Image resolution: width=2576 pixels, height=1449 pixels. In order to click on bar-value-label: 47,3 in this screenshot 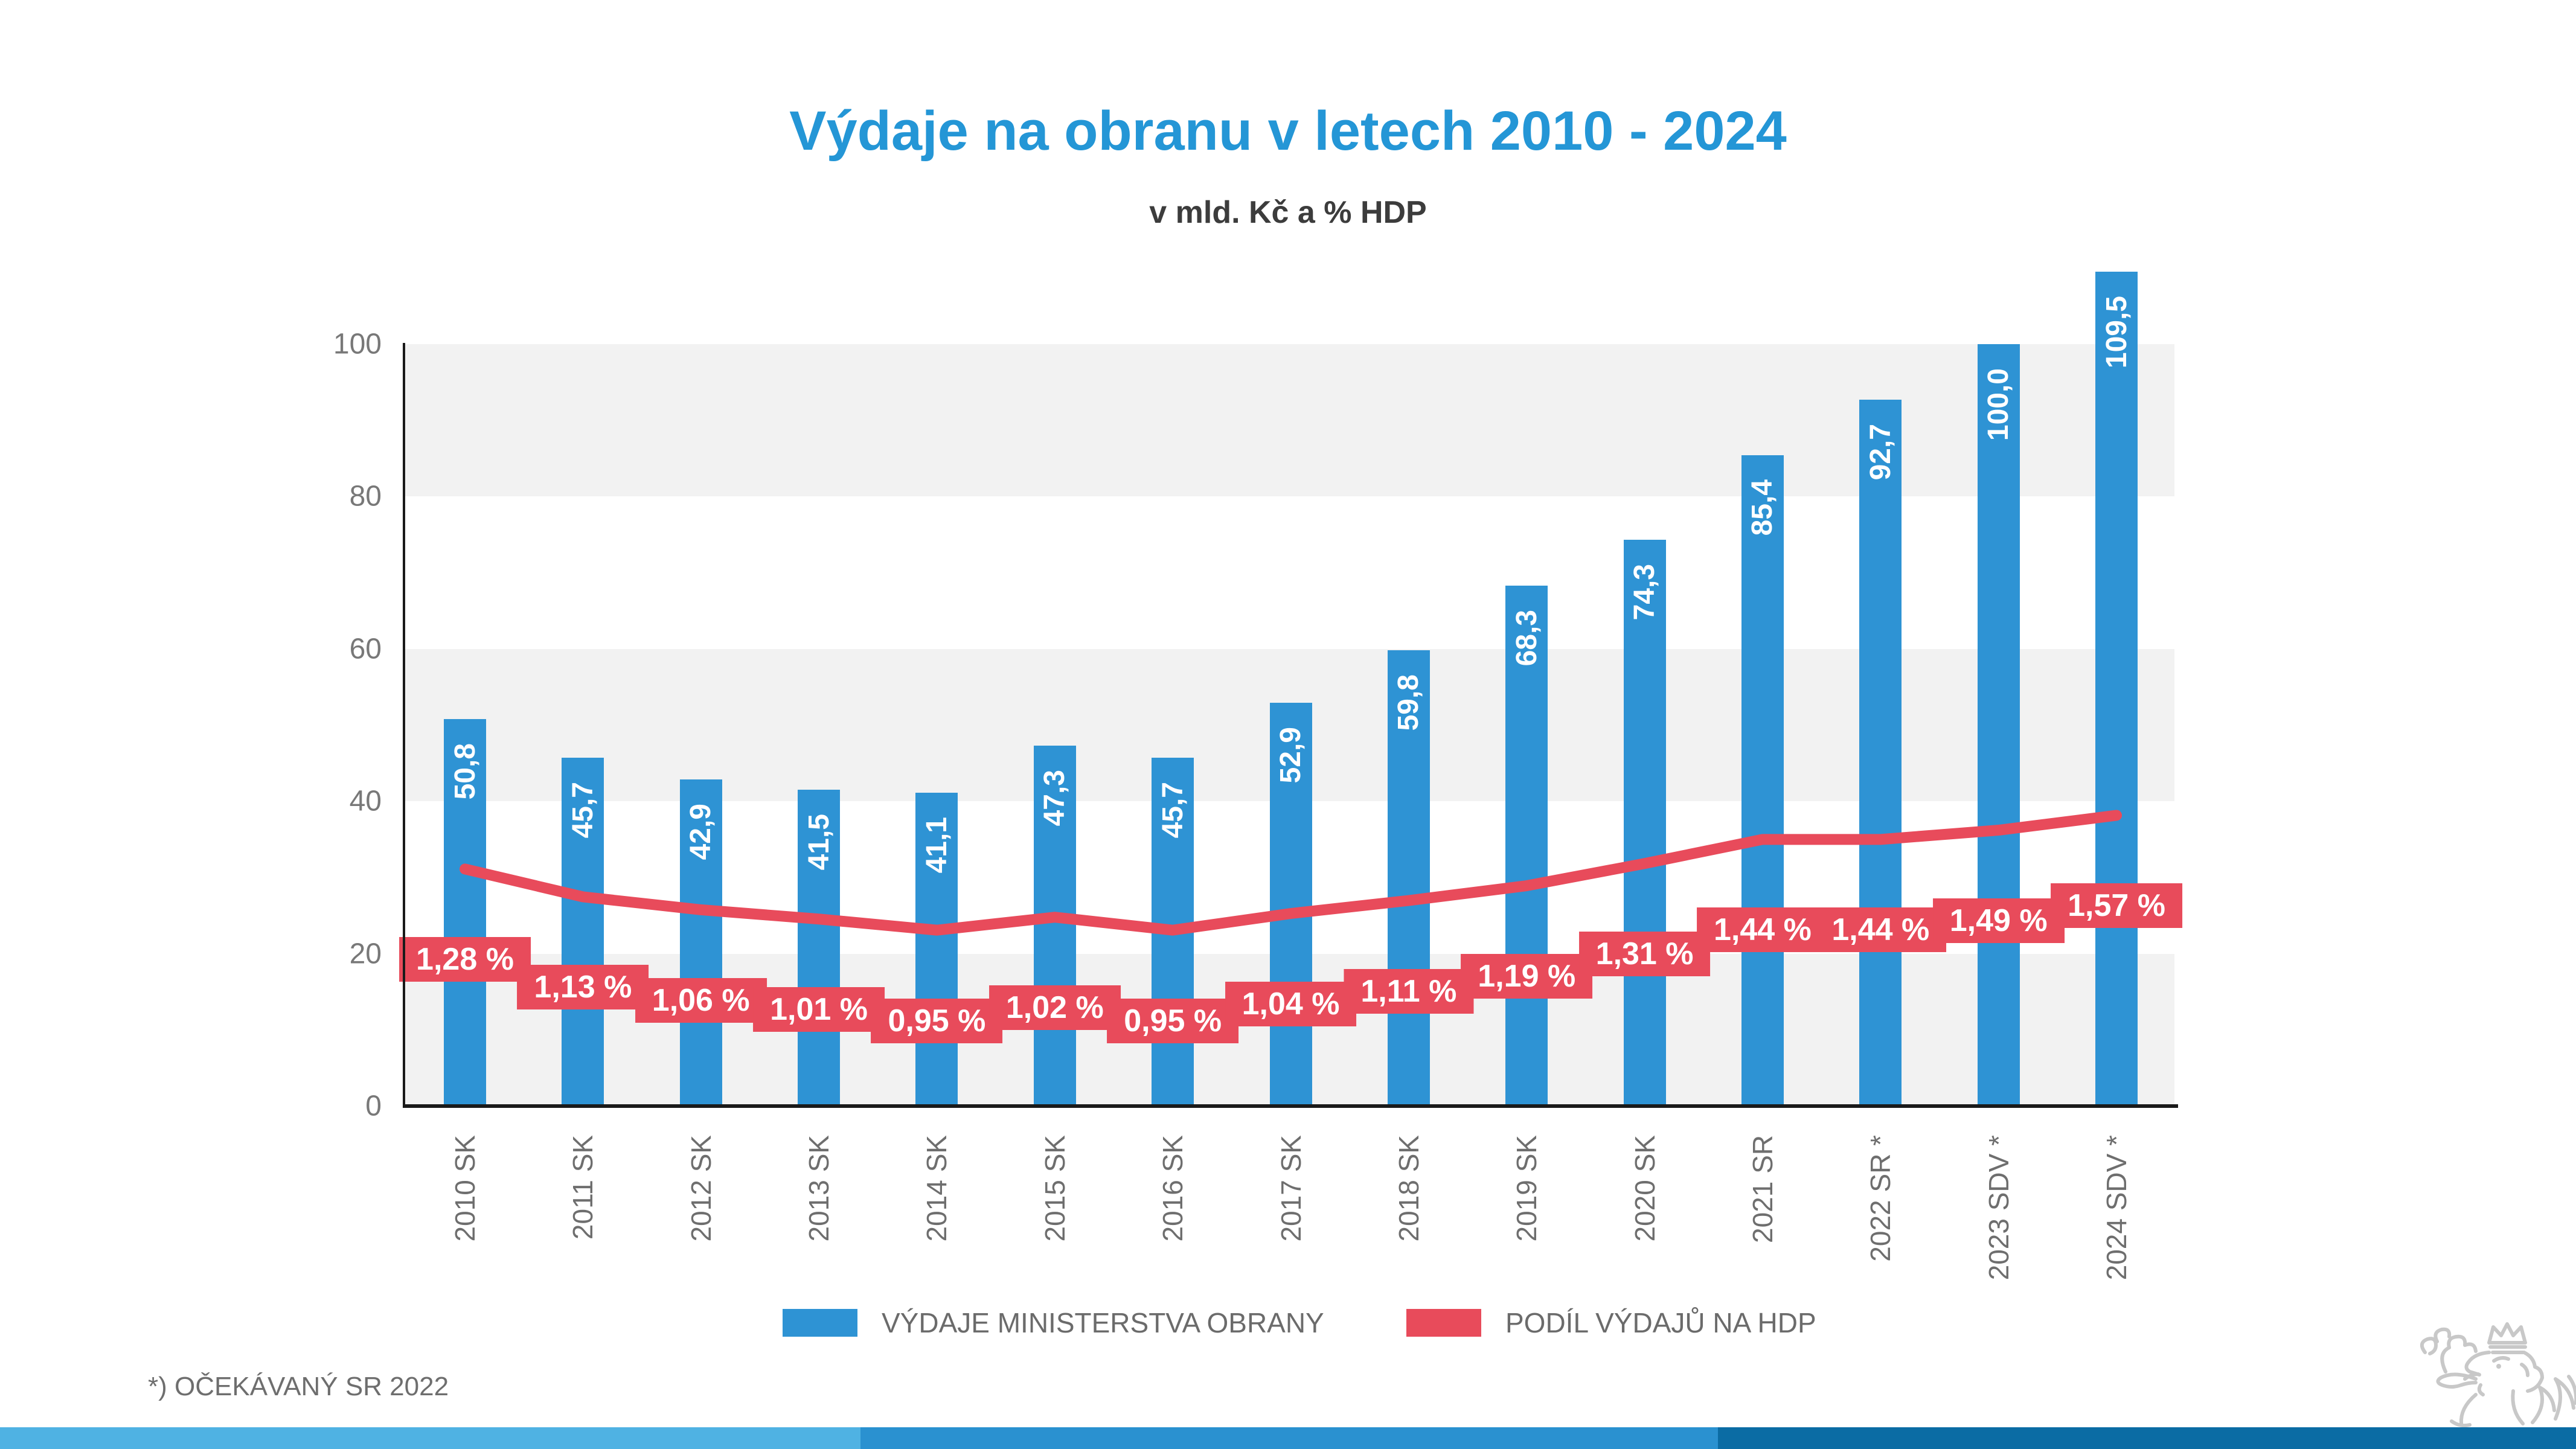, I will do `click(1055, 798)`.